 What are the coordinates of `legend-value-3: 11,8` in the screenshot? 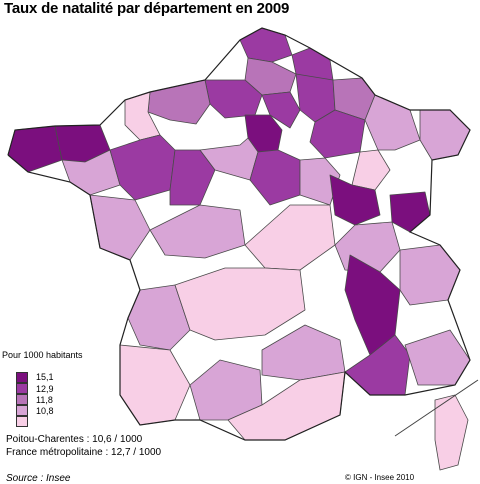 It's located at (44, 400).